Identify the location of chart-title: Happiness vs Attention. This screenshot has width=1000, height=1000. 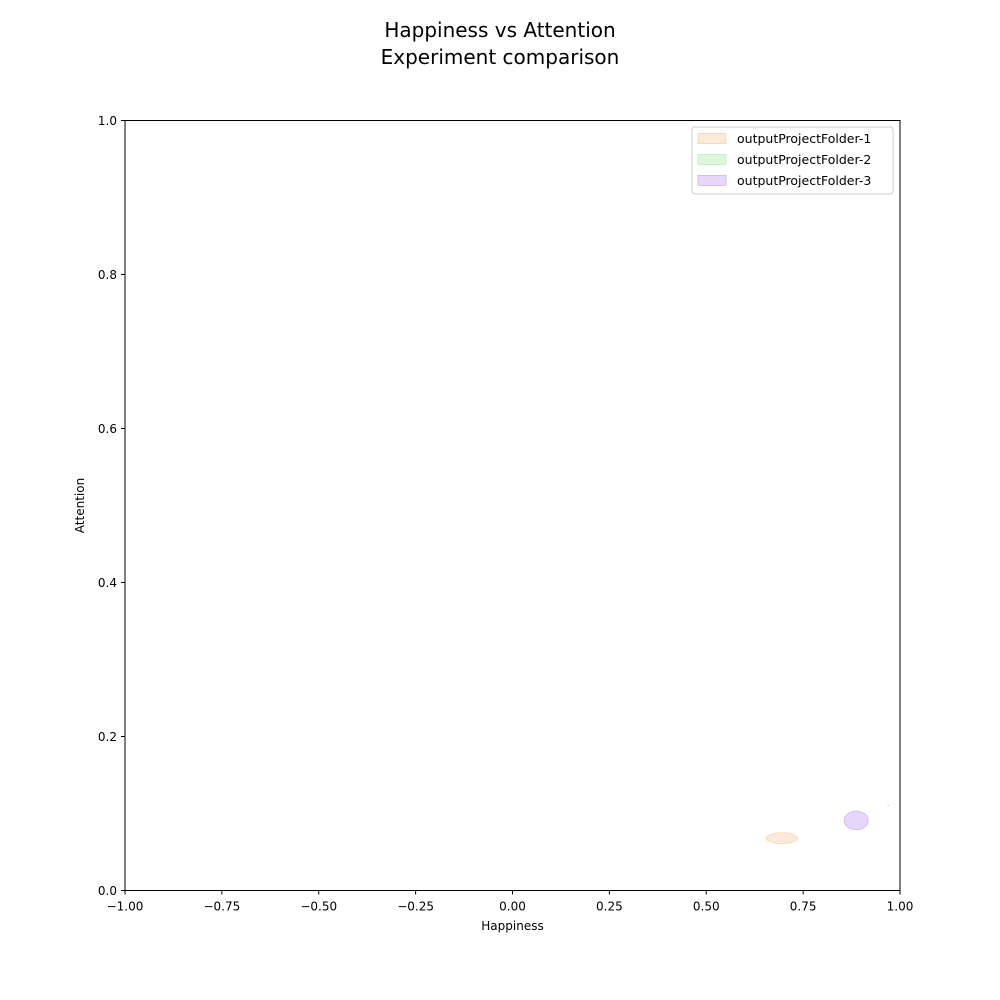
(499, 30).